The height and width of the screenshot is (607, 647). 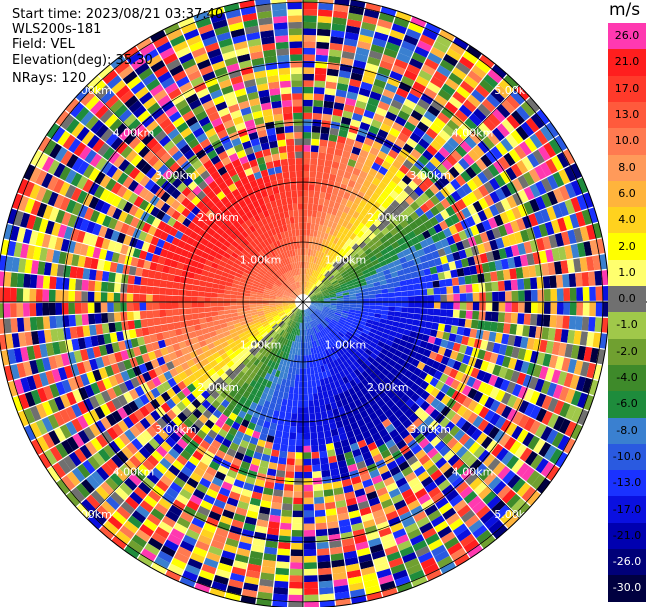 I want to click on colorbar-label: -8.0, so click(x=627, y=430).